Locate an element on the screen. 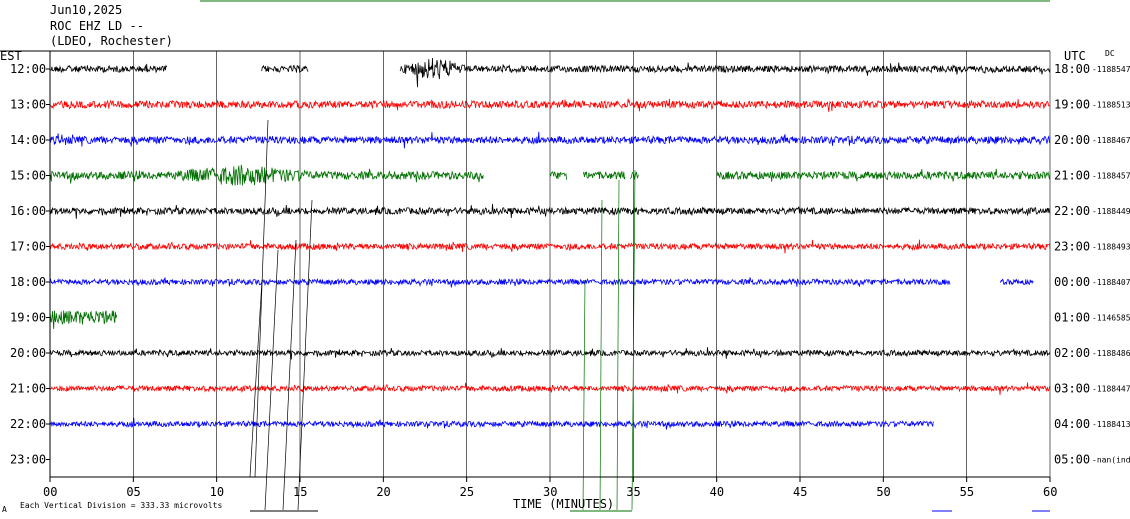  x-tick-label: 60 is located at coordinates (1050, 492).